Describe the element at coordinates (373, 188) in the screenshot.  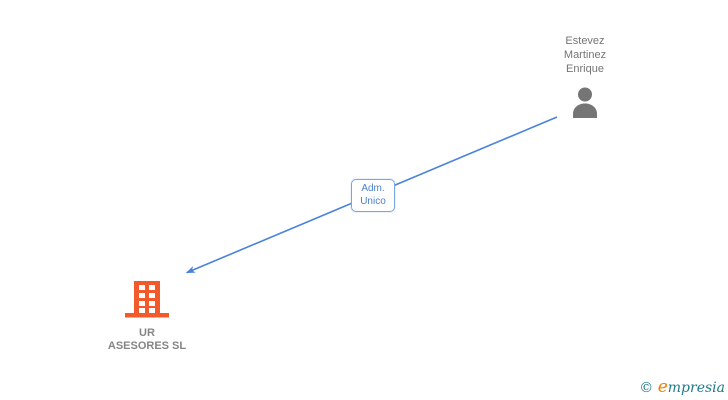
I see `edge-label-line: Adm.` at that location.